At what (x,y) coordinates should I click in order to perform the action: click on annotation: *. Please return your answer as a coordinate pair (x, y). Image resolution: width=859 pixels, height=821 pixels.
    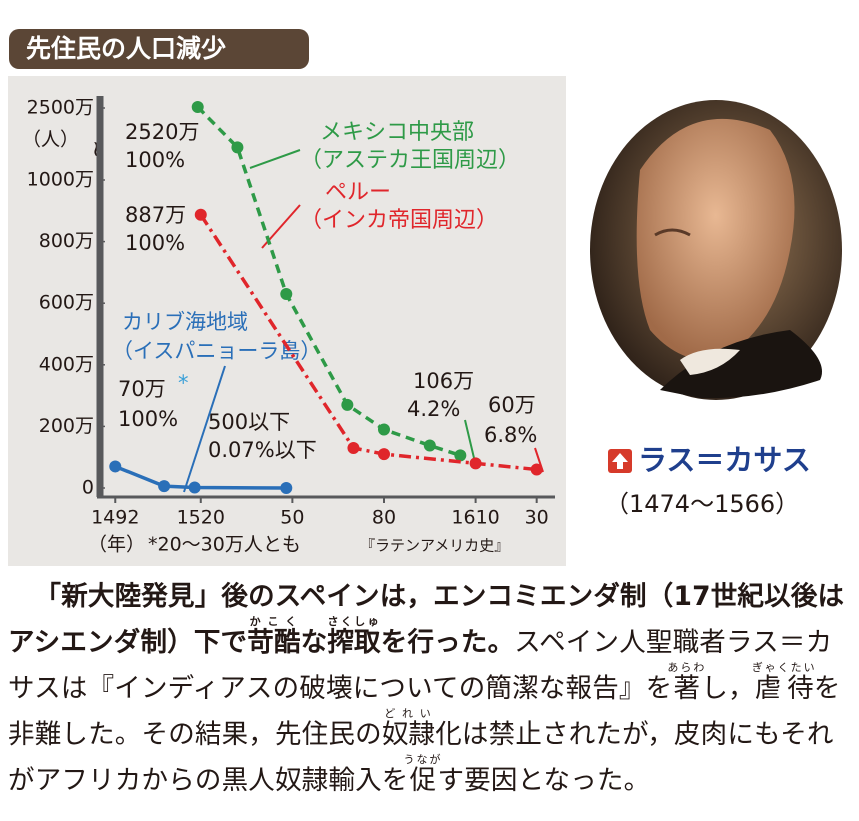
    Looking at the image, I should click on (183, 383).